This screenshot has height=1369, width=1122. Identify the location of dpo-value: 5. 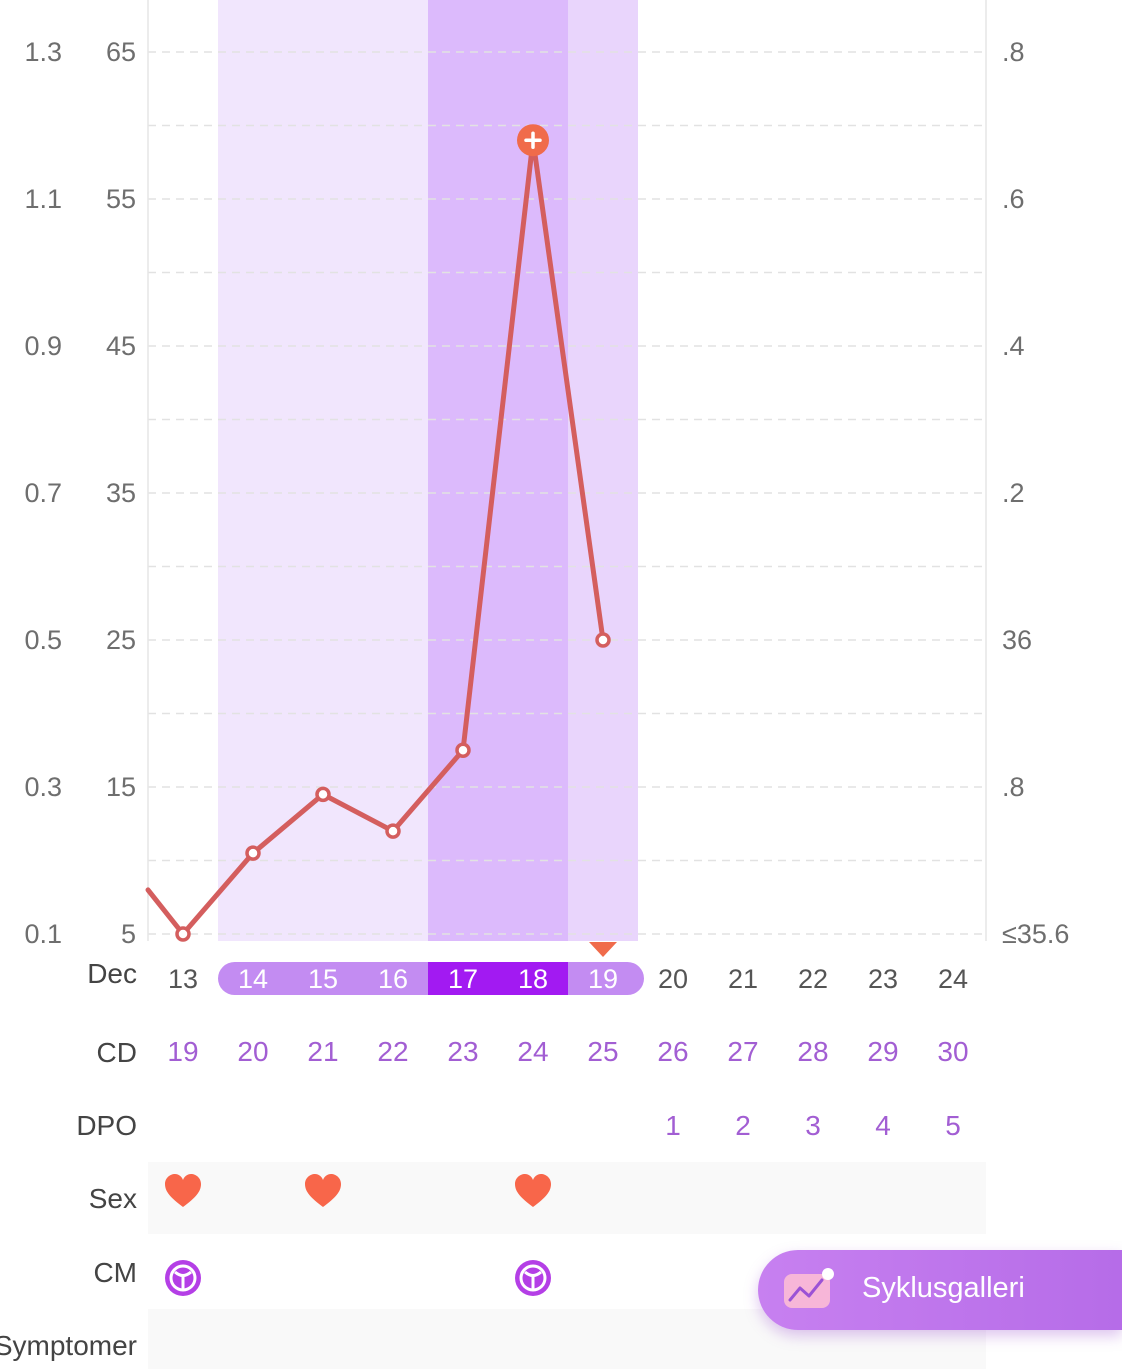
(953, 1125).